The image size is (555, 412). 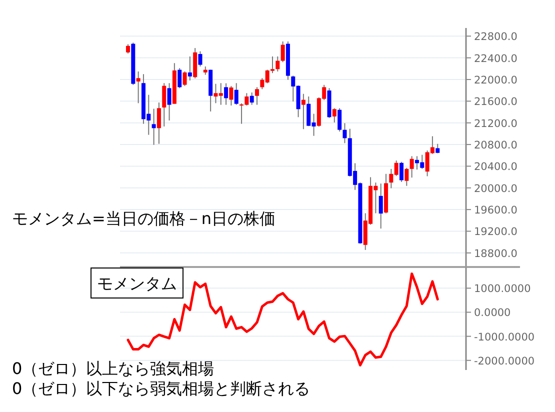 What do you see at coordinates (113, 368) in the screenshot?
I see `annotation: 0（ゼロ）以上なら強気相場` at bounding box center [113, 368].